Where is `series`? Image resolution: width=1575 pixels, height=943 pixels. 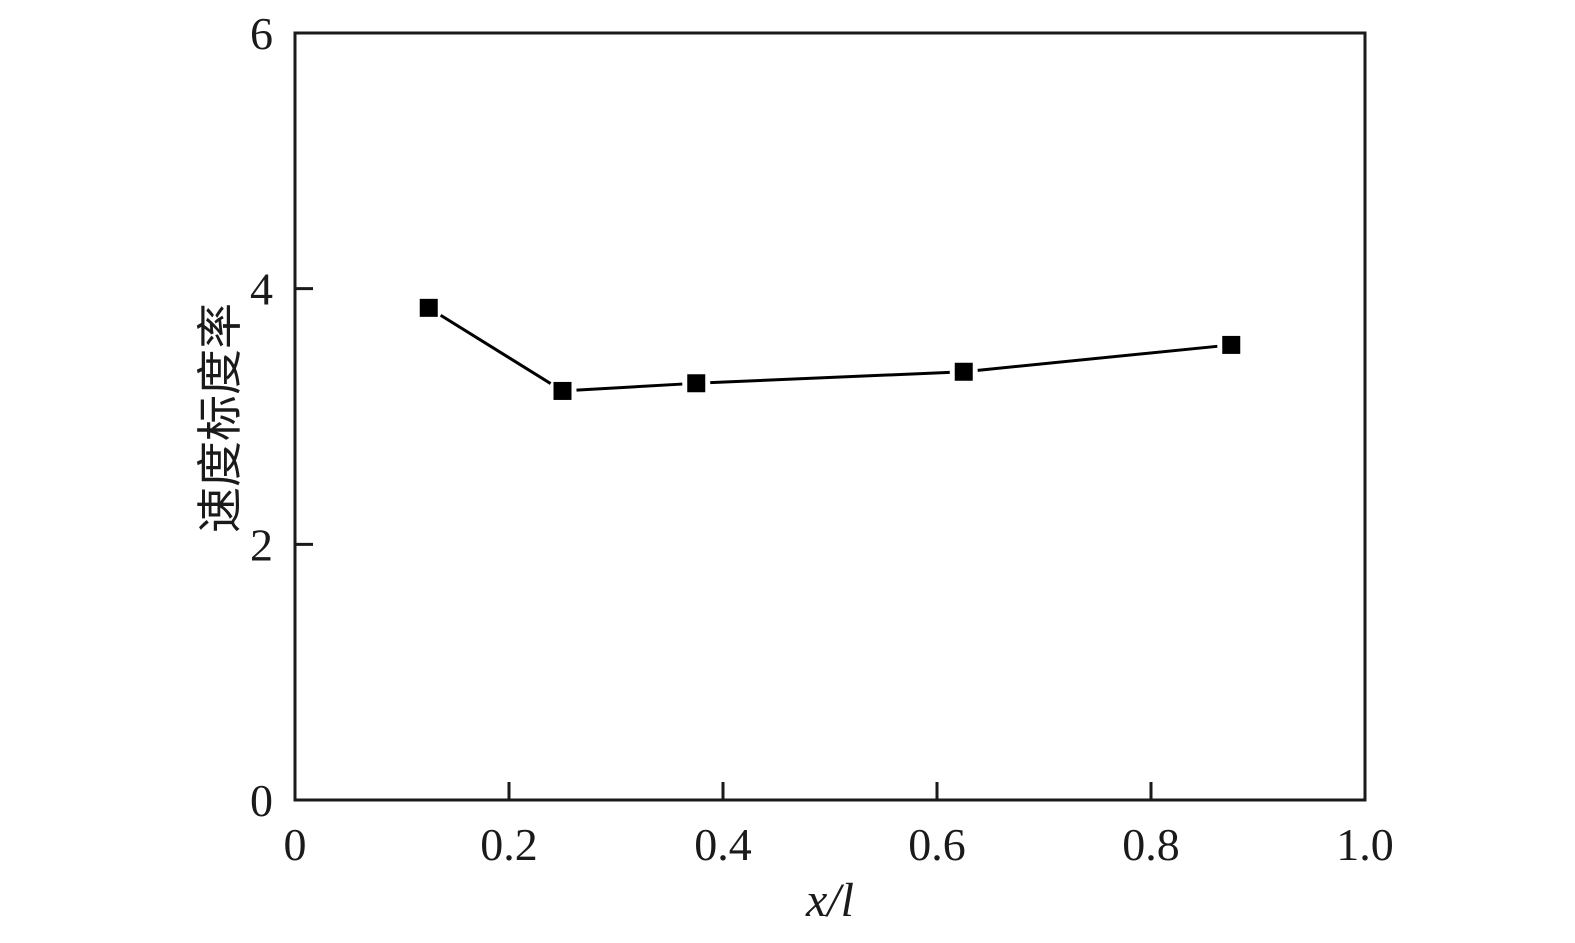 series is located at coordinates (830, 349).